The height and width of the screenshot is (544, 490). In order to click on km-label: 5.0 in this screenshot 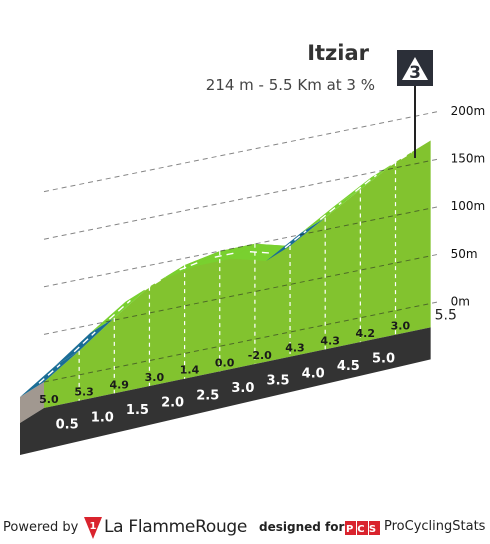, I will do `click(383, 359)`.